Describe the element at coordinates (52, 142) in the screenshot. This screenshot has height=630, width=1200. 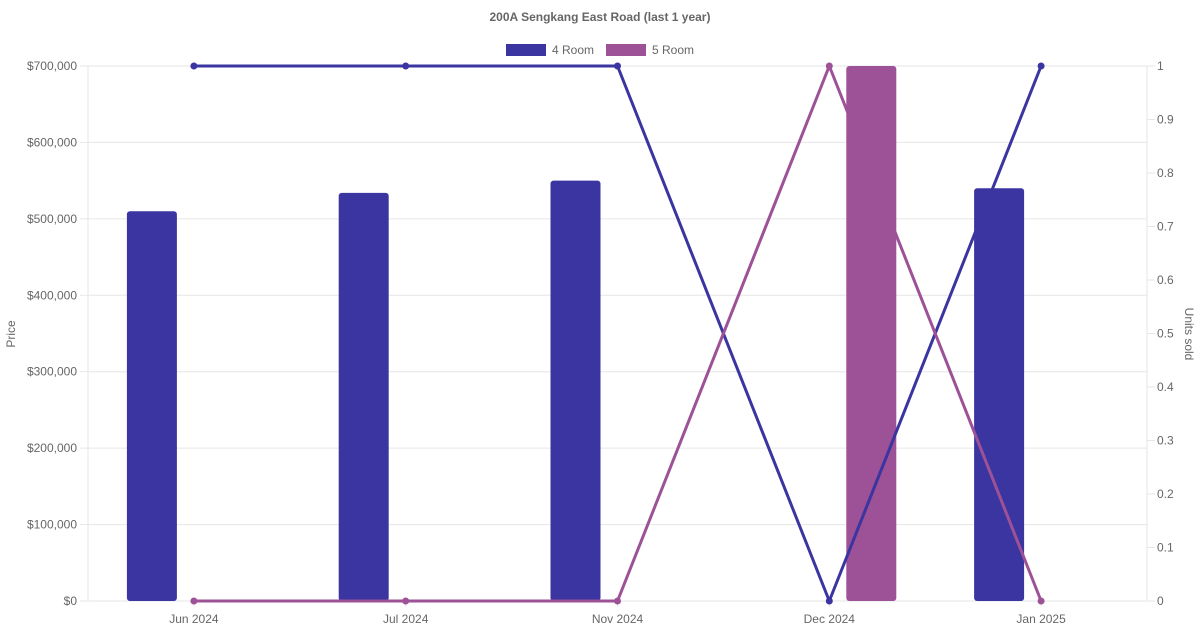
I see `left-y-tick-label: $600,000` at that location.